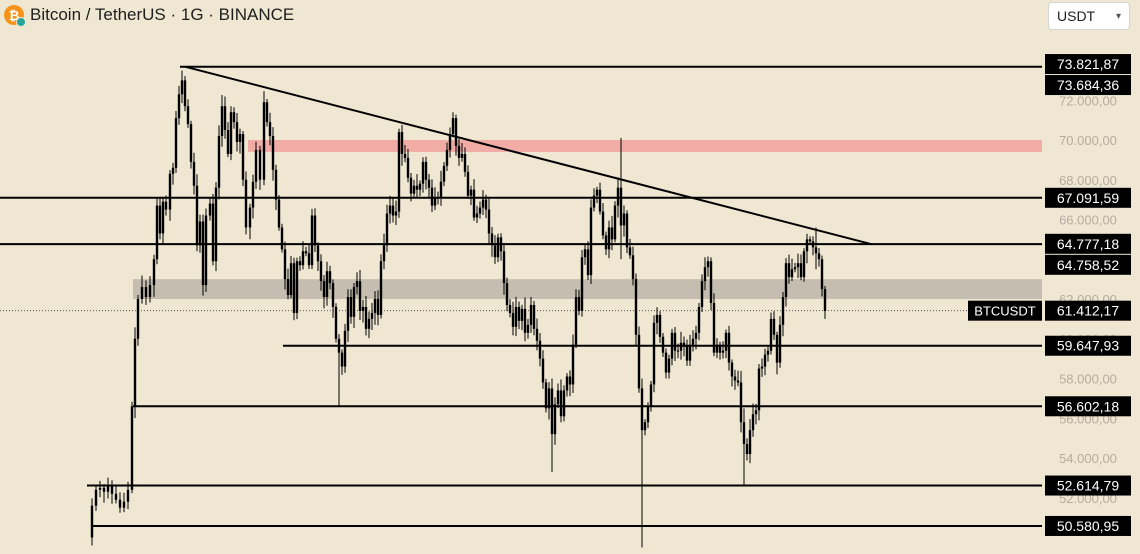 This screenshot has height=554, width=1140. I want to click on price-label: 59.647,93, so click(1088, 346).